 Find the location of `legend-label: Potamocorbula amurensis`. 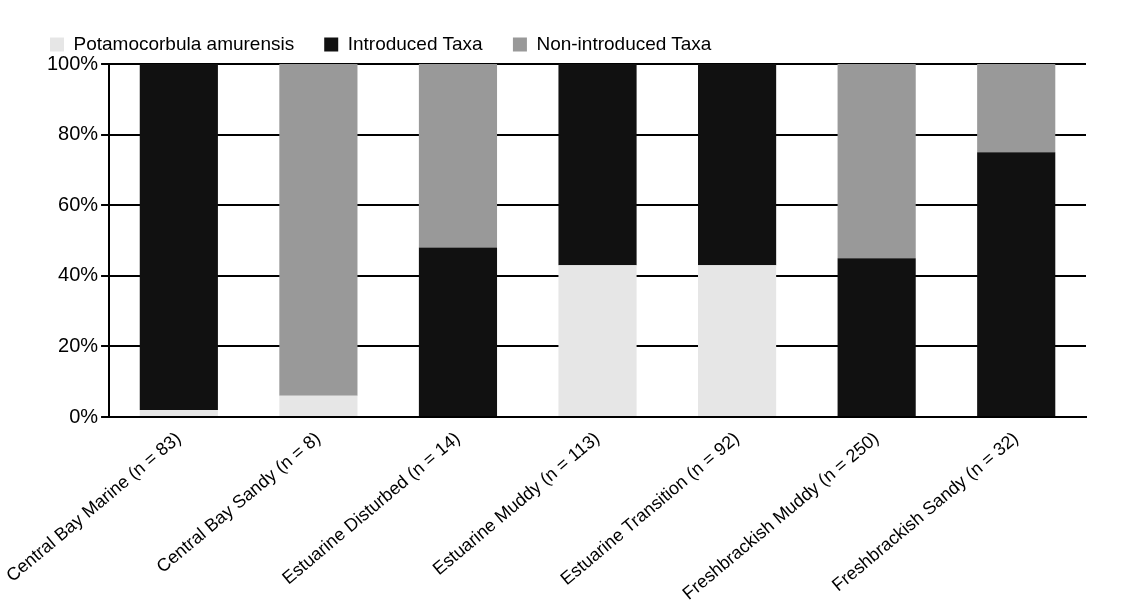

legend-label: Potamocorbula amurensis is located at coordinates (184, 43).